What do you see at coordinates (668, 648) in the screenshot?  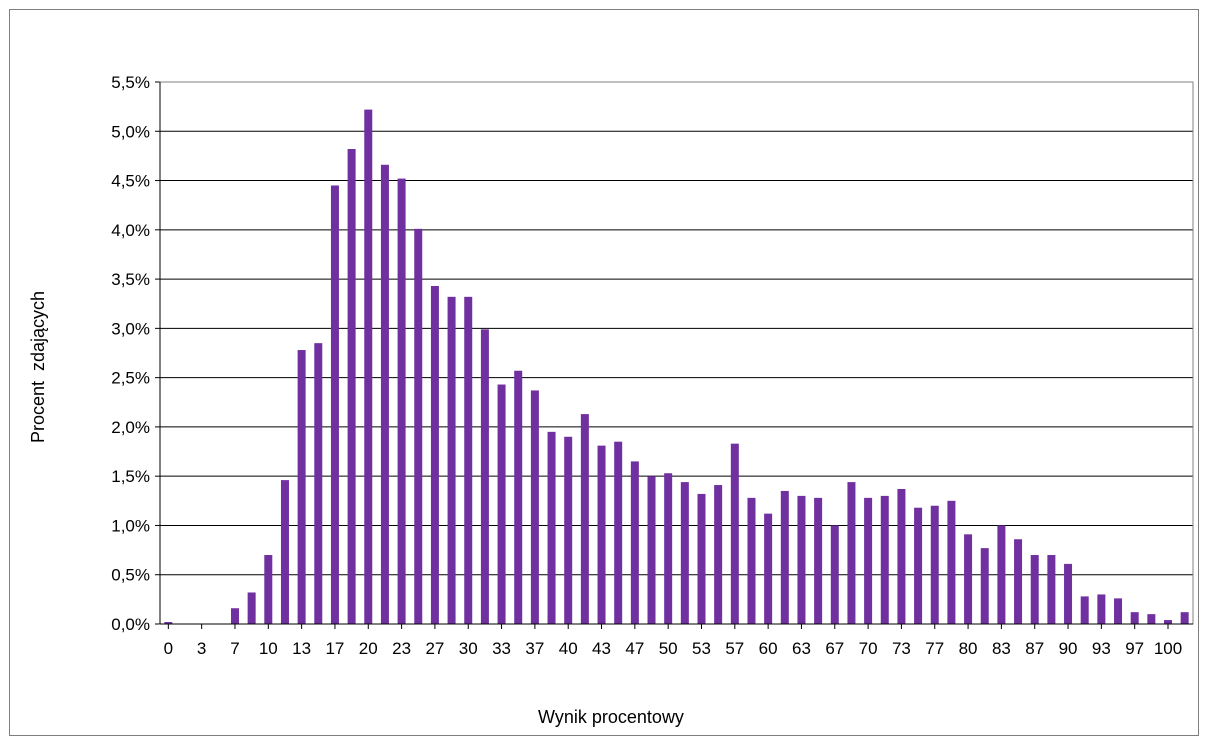 I see `x-tick-label: 50` at bounding box center [668, 648].